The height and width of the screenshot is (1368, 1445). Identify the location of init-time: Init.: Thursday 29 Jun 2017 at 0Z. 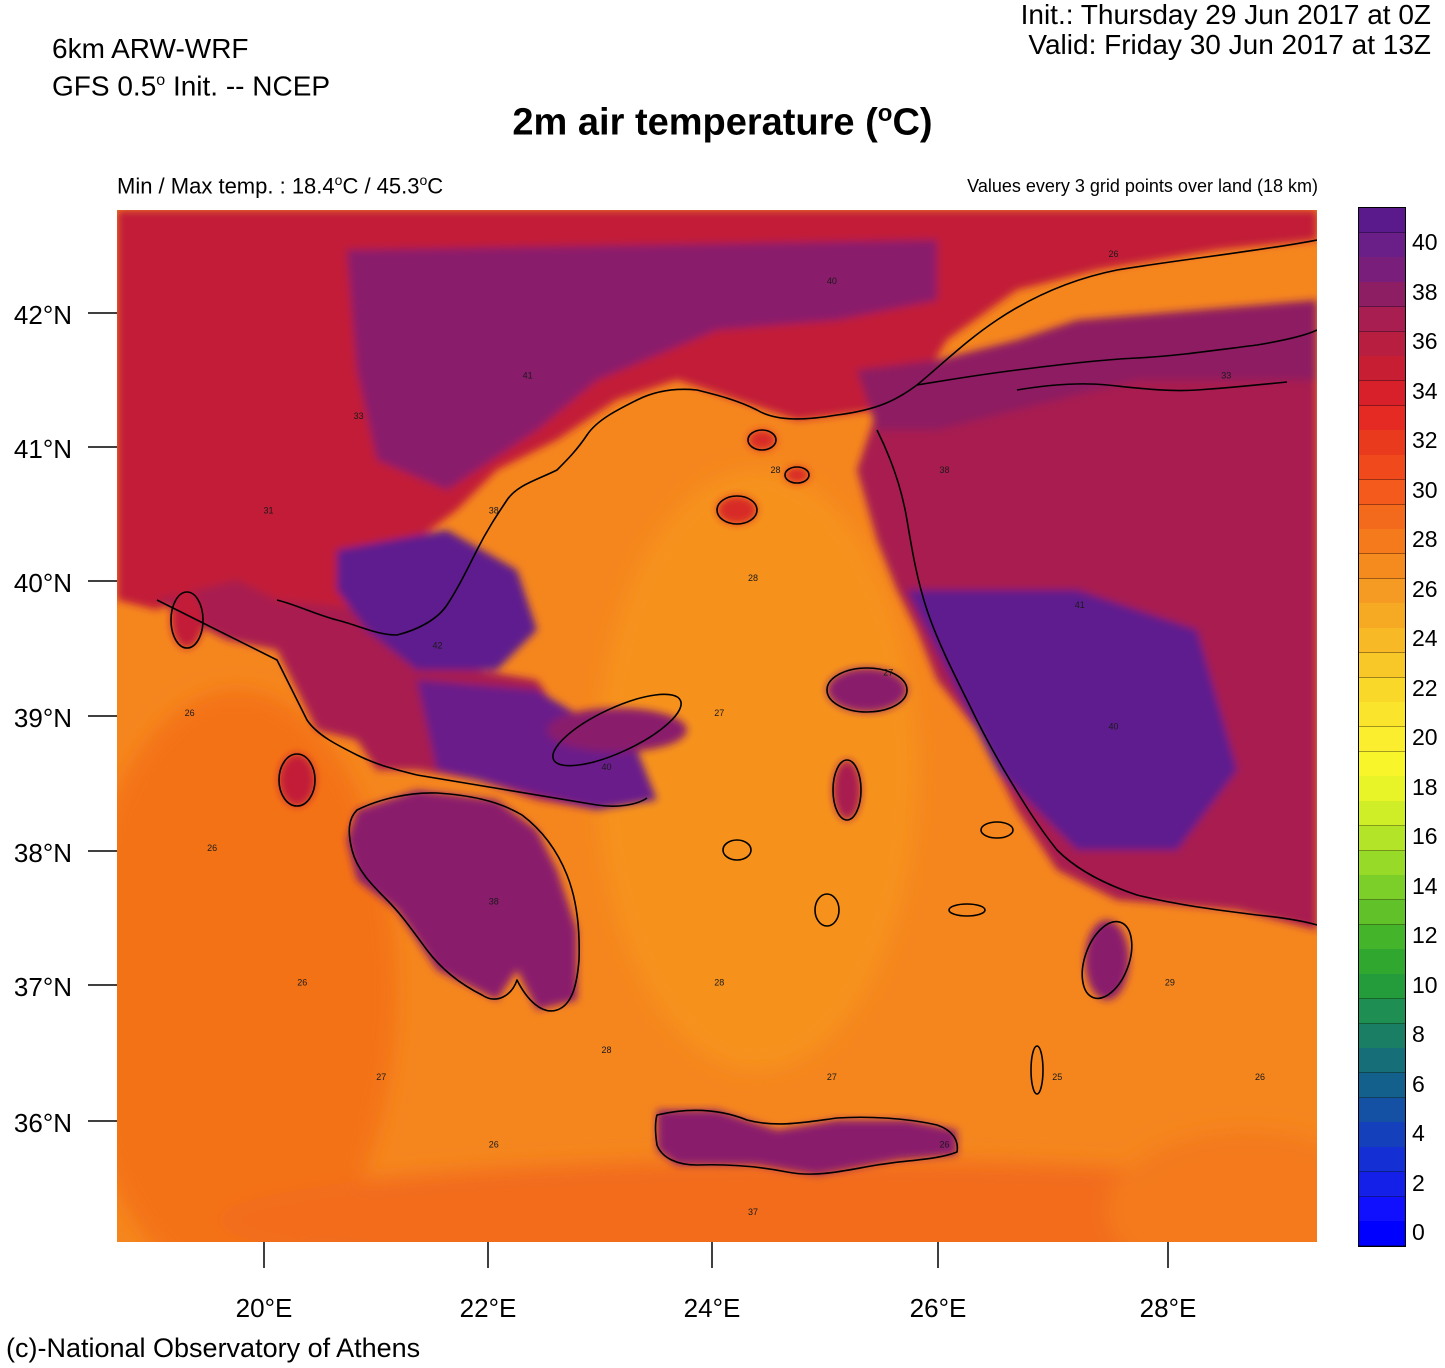
(1225, 15).